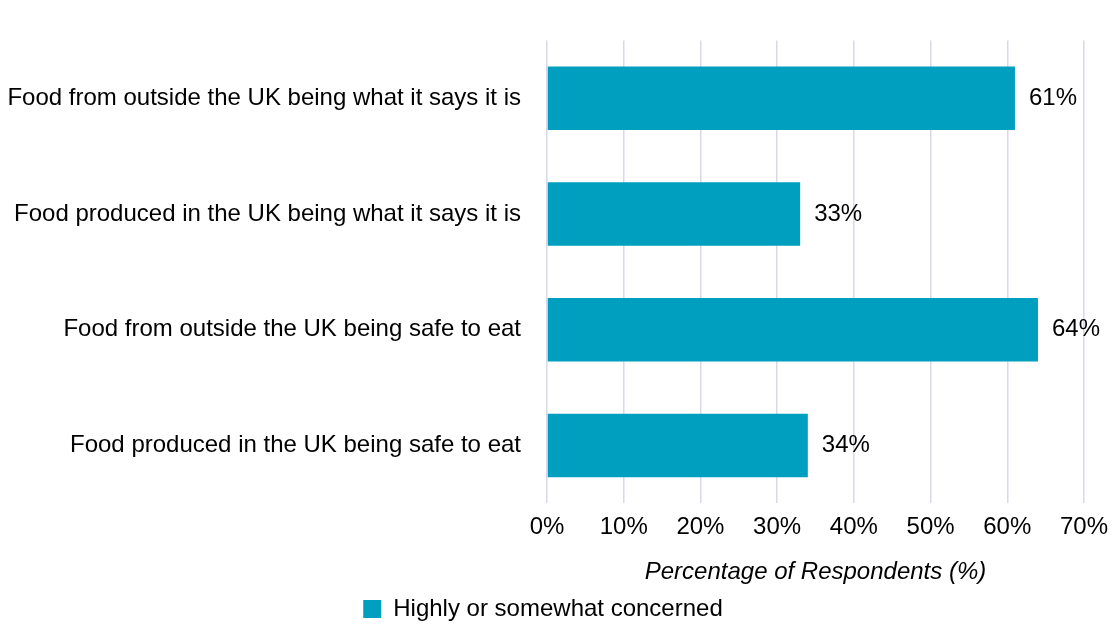  What do you see at coordinates (623, 526) in the screenshot?
I see `x-tick-label: 10%` at bounding box center [623, 526].